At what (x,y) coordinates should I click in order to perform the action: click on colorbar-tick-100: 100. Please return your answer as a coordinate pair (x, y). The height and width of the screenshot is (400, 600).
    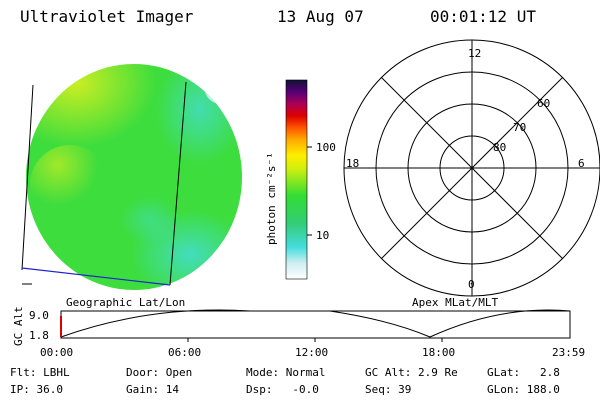
    Looking at the image, I should click on (326, 147).